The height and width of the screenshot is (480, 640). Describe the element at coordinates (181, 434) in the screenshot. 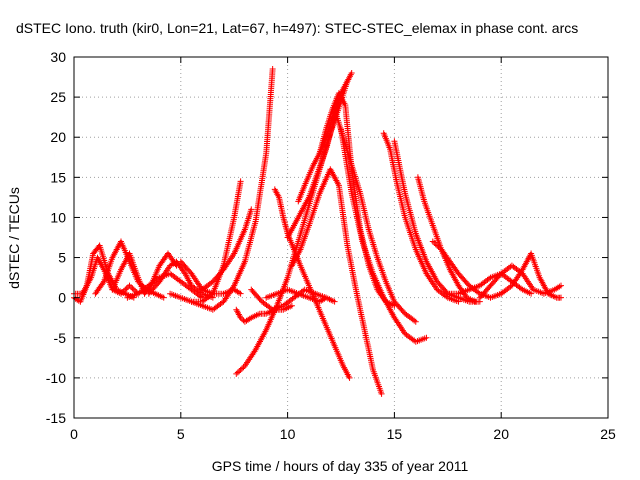

I see `x-tick-label: 5` at that location.